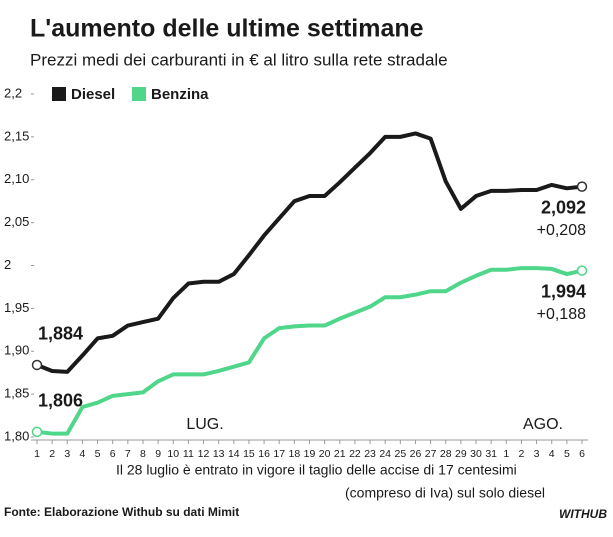  I want to click on x-tick-label: 16, so click(264, 454).